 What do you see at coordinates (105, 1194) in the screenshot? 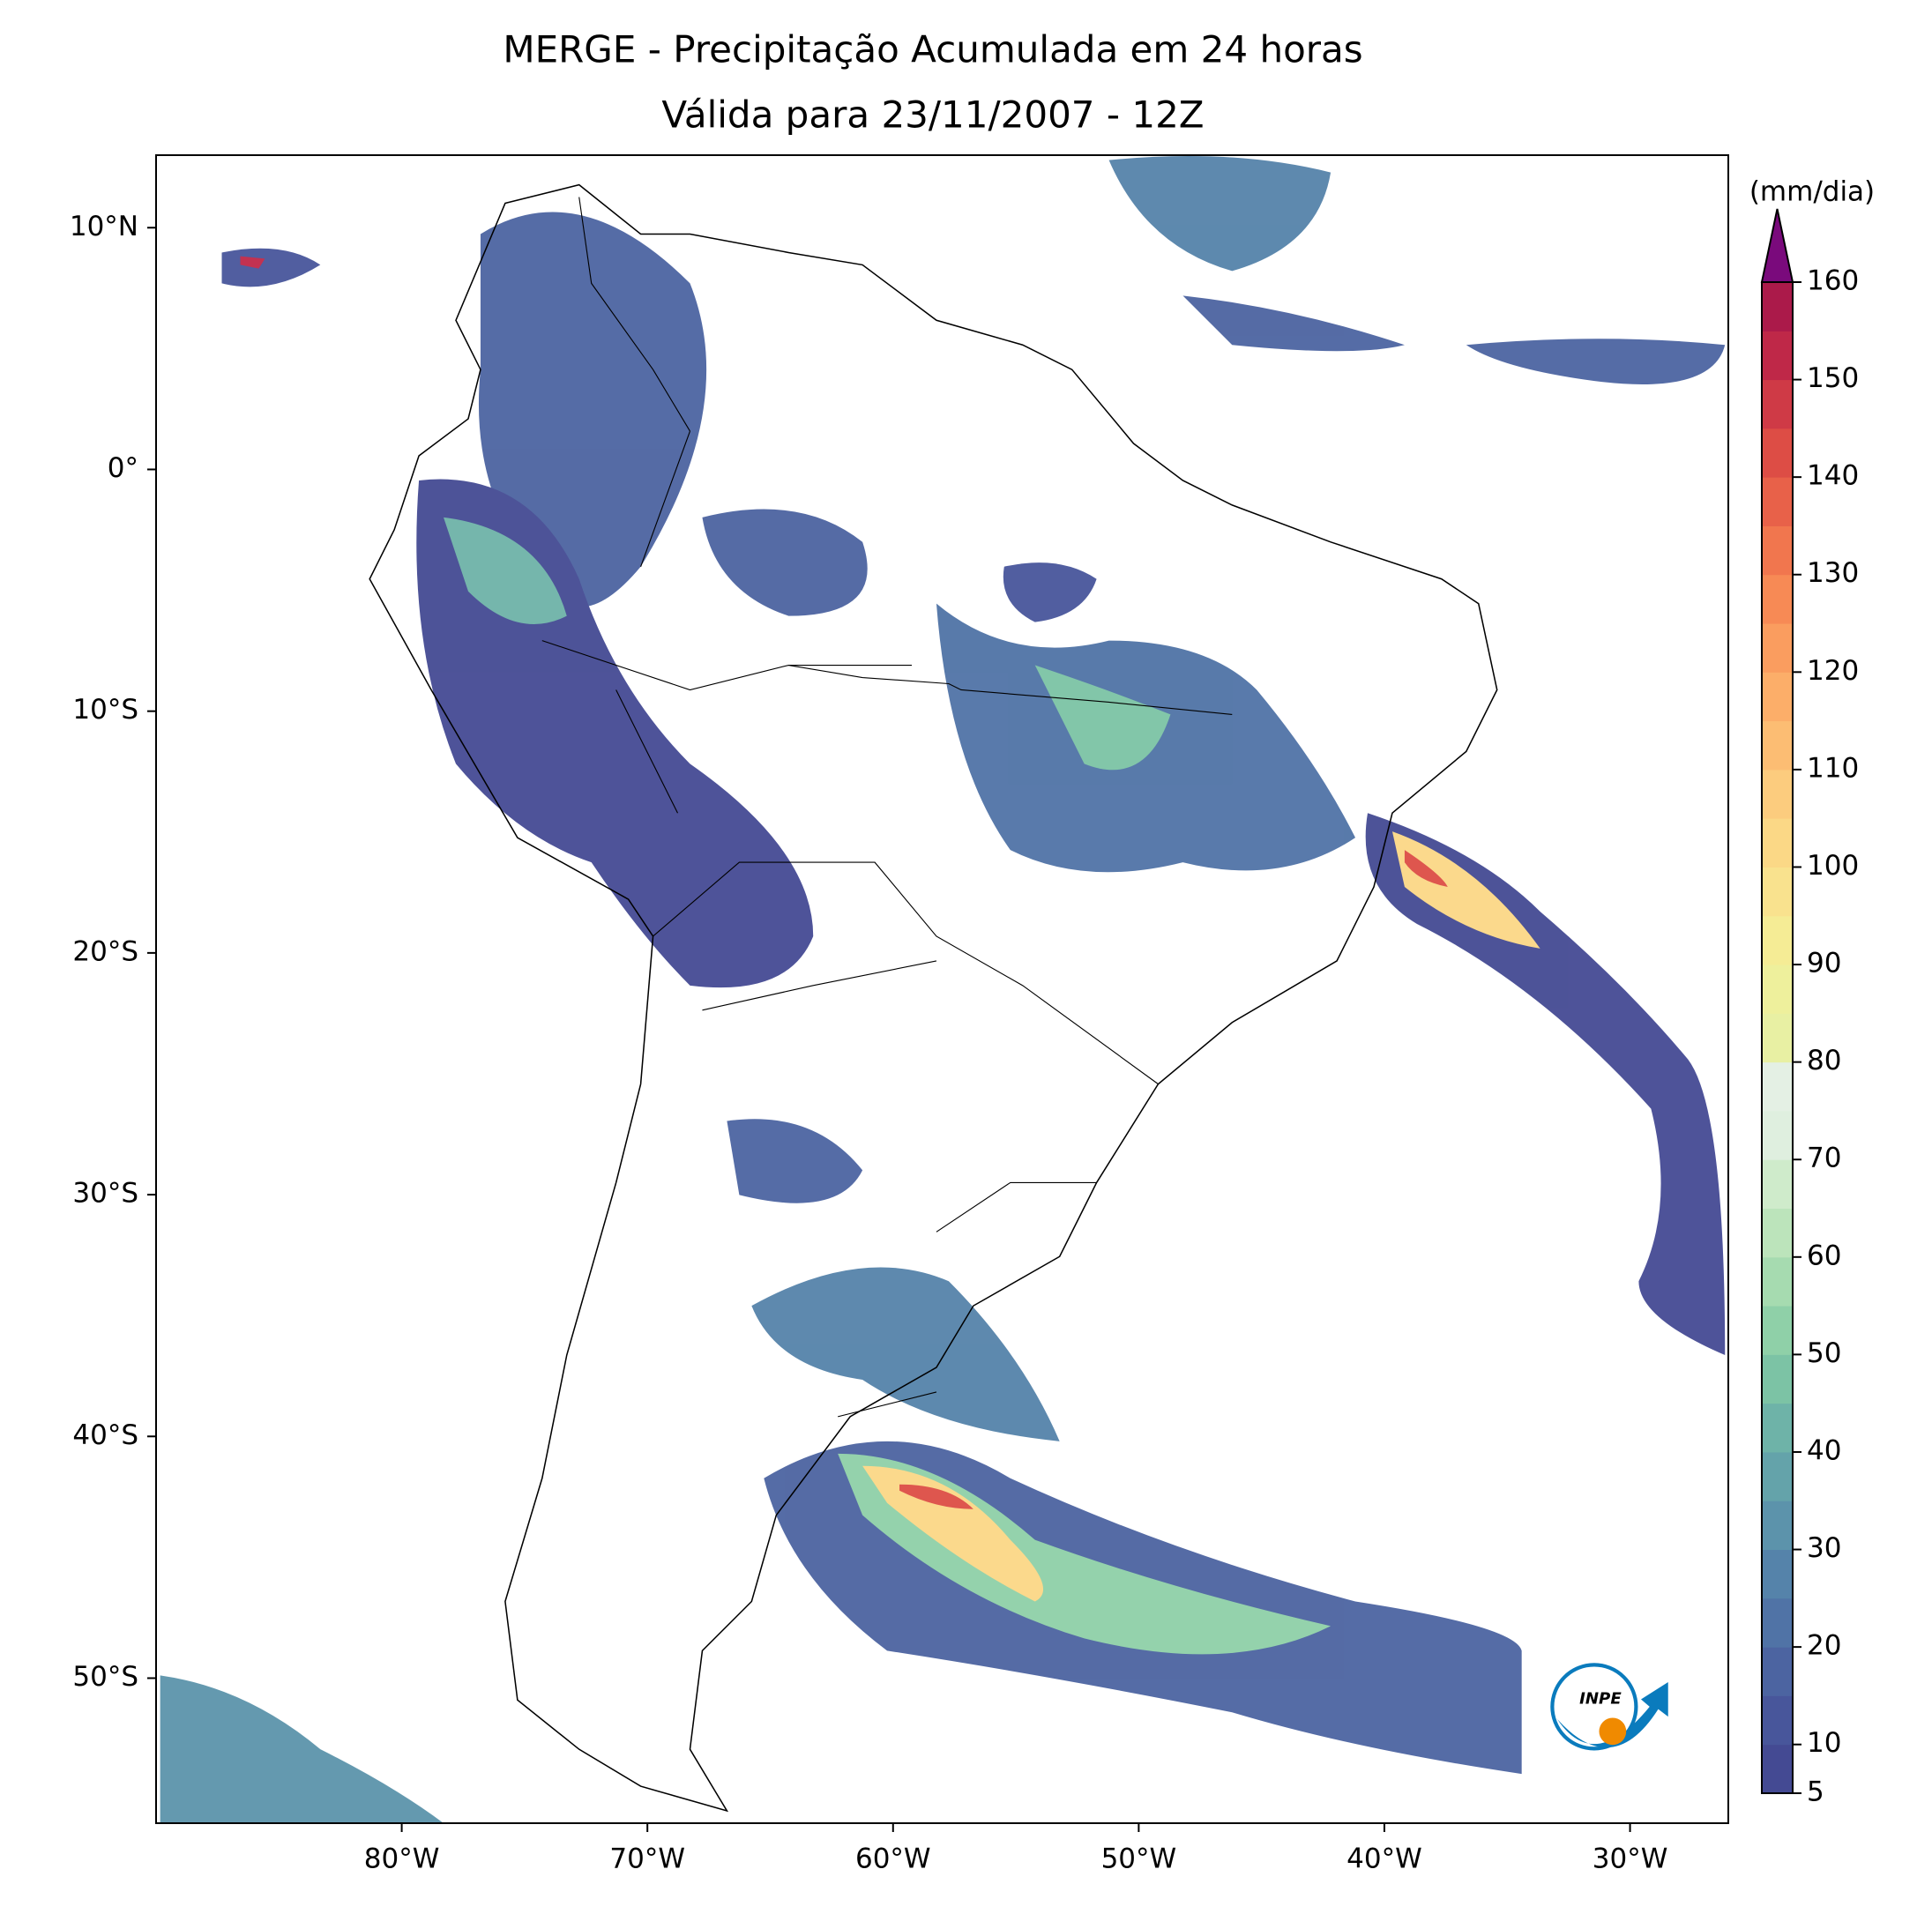
I see `y-tick-label: 30°S` at bounding box center [105, 1194].